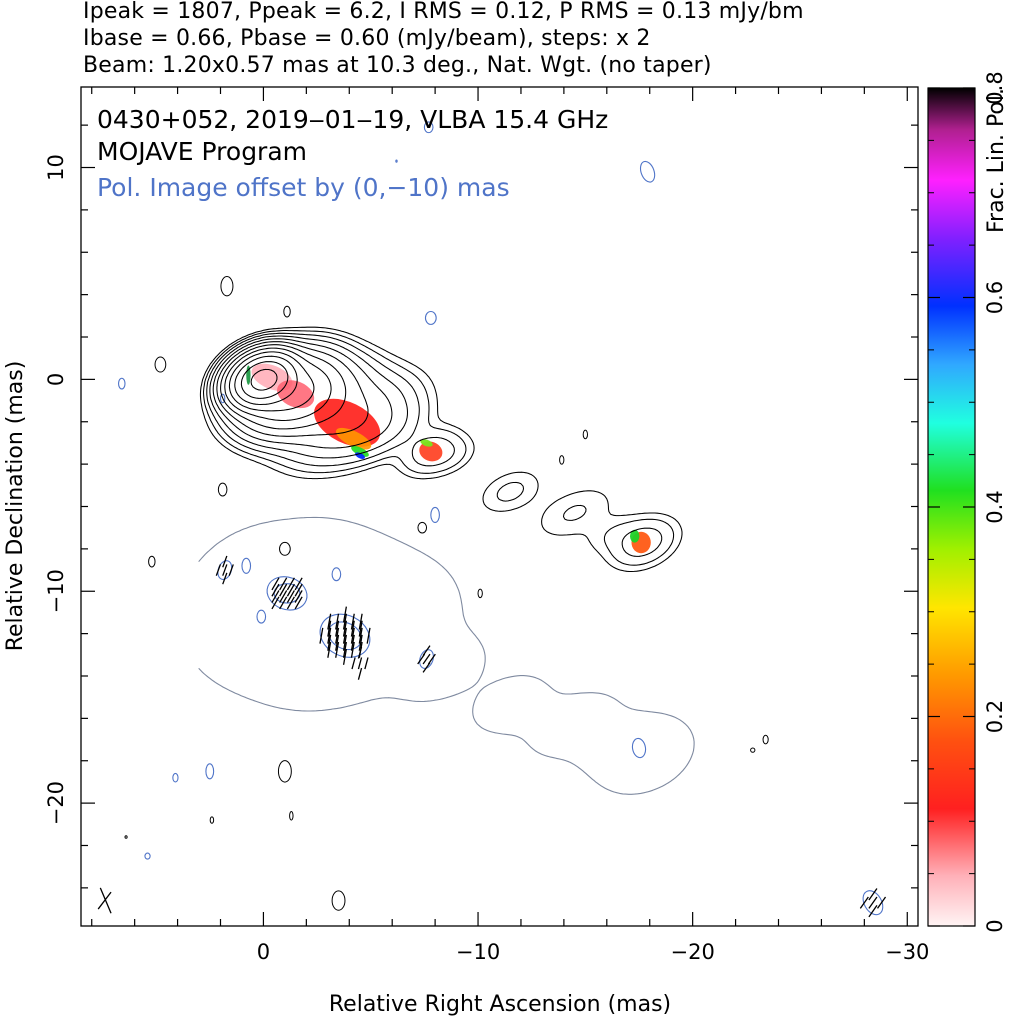 The height and width of the screenshot is (1020, 1027). Describe the element at coordinates (995, 87) in the screenshot. I see `colorbar-tick-label: 0.8` at that location.